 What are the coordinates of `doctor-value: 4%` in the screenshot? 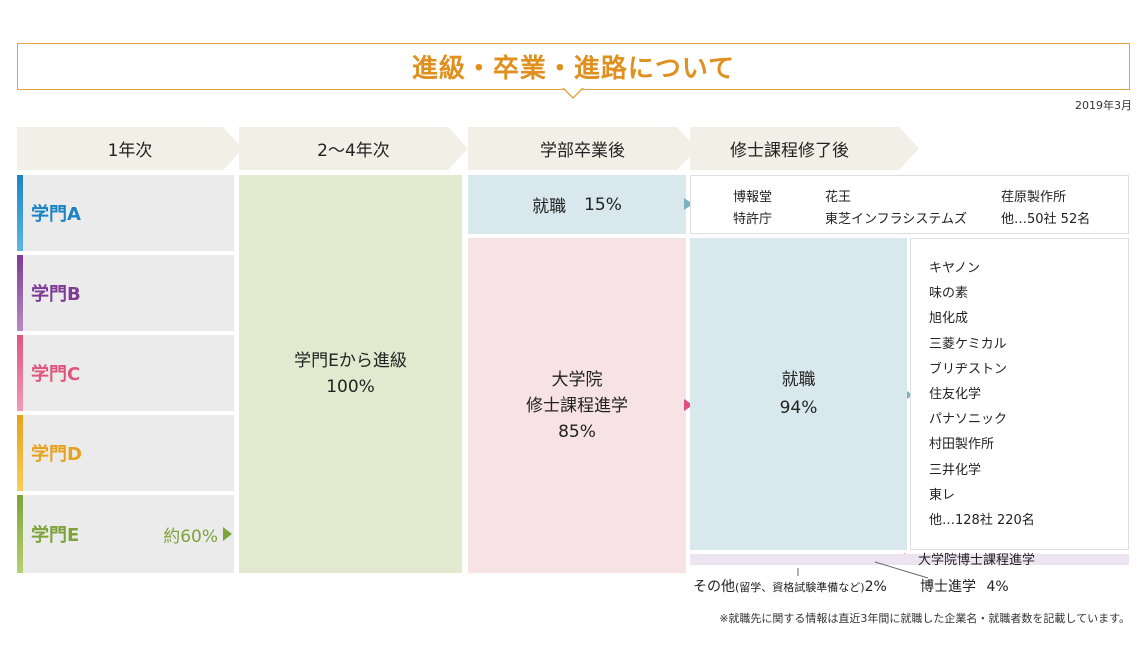 It's located at (997, 587).